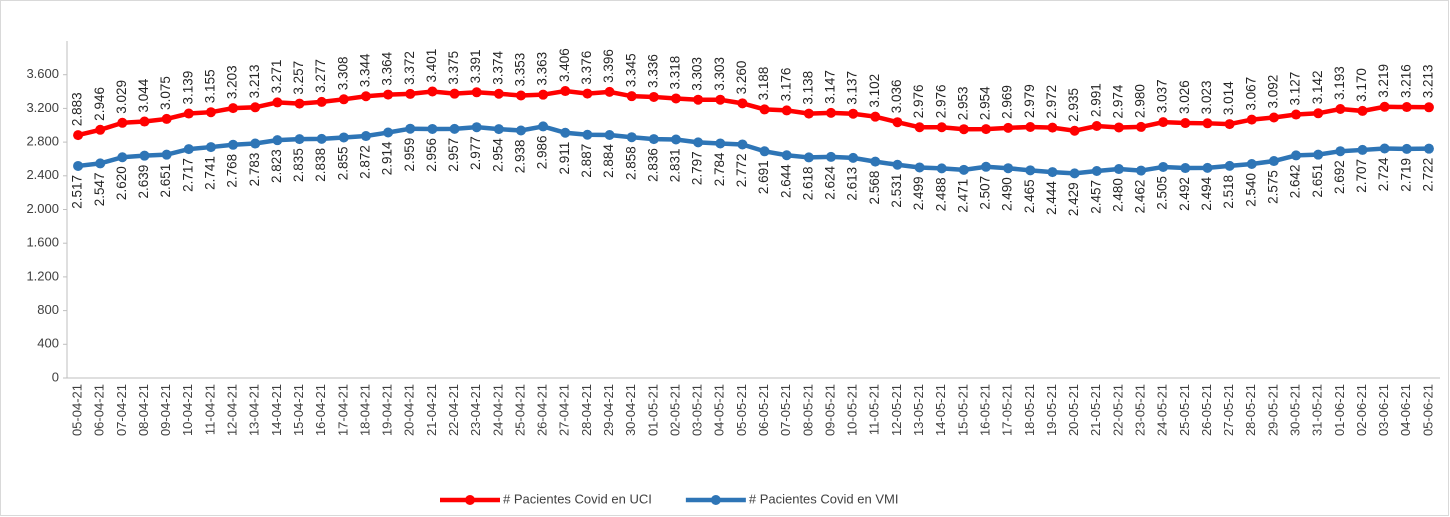  I want to click on data-label: 3.044, so click(143, 95).